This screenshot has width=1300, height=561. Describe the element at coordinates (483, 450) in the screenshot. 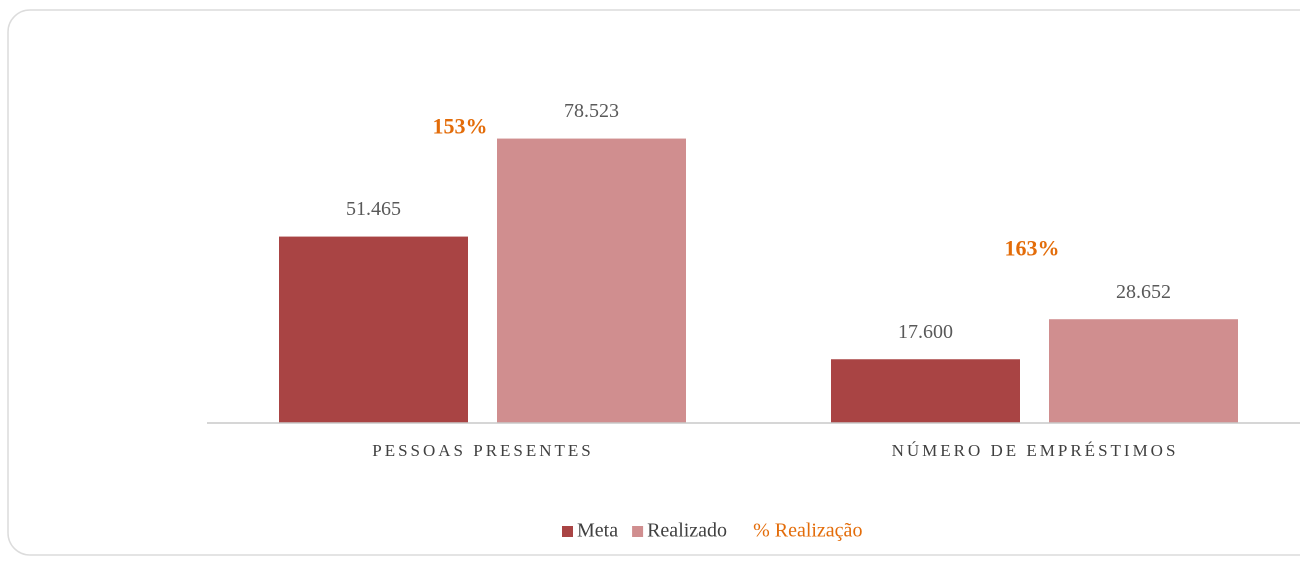

I see `x-tick-label: PESSOAS PRESENTES` at that location.